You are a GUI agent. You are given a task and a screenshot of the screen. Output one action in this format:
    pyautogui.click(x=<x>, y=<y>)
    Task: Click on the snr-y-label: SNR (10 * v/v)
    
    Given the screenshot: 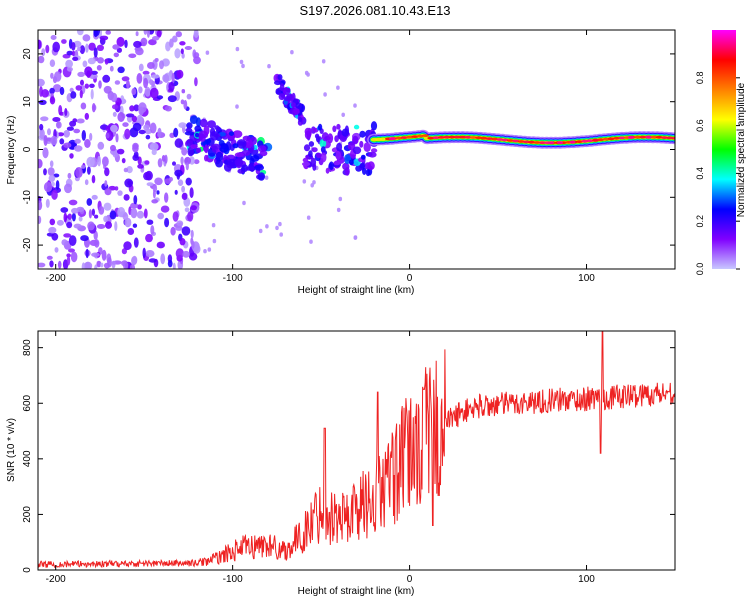 What is the action you would take?
    pyautogui.click(x=11, y=450)
    